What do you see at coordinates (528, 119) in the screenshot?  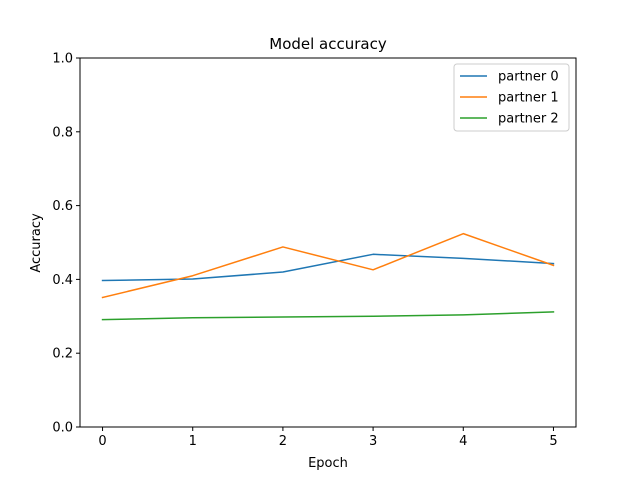 I see `legend-label: partner 2` at bounding box center [528, 119].